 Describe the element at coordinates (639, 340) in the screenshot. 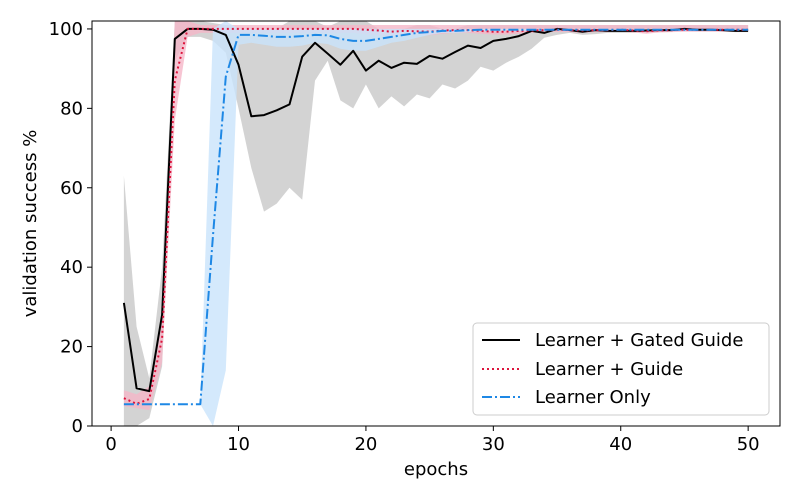

I see `legend-label-gated-guide: Learner + Gated Guide` at that location.